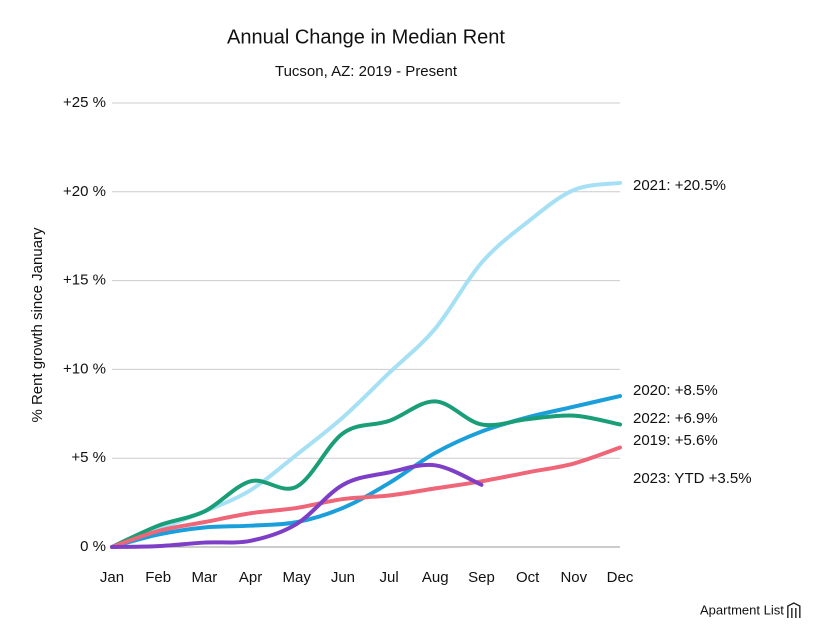 The height and width of the screenshot is (641, 830). I want to click on series-end-label: 2023: YTD +3.5%, so click(692, 478).